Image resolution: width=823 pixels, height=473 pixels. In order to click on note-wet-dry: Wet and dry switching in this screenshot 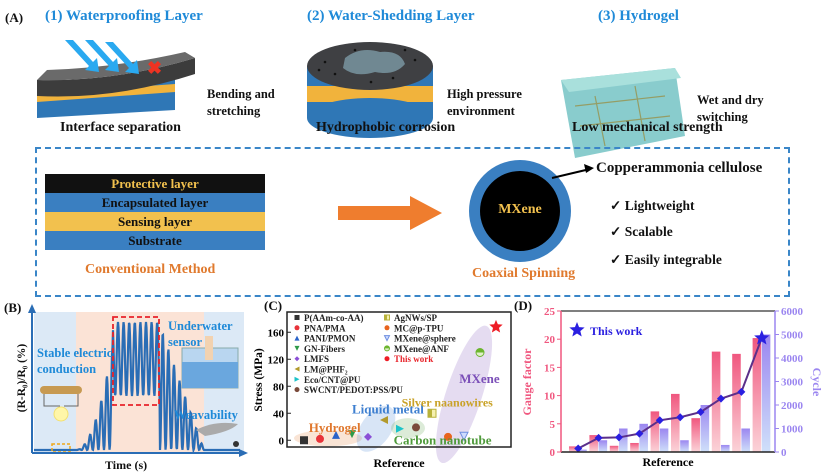, I will do `click(730, 109)`.